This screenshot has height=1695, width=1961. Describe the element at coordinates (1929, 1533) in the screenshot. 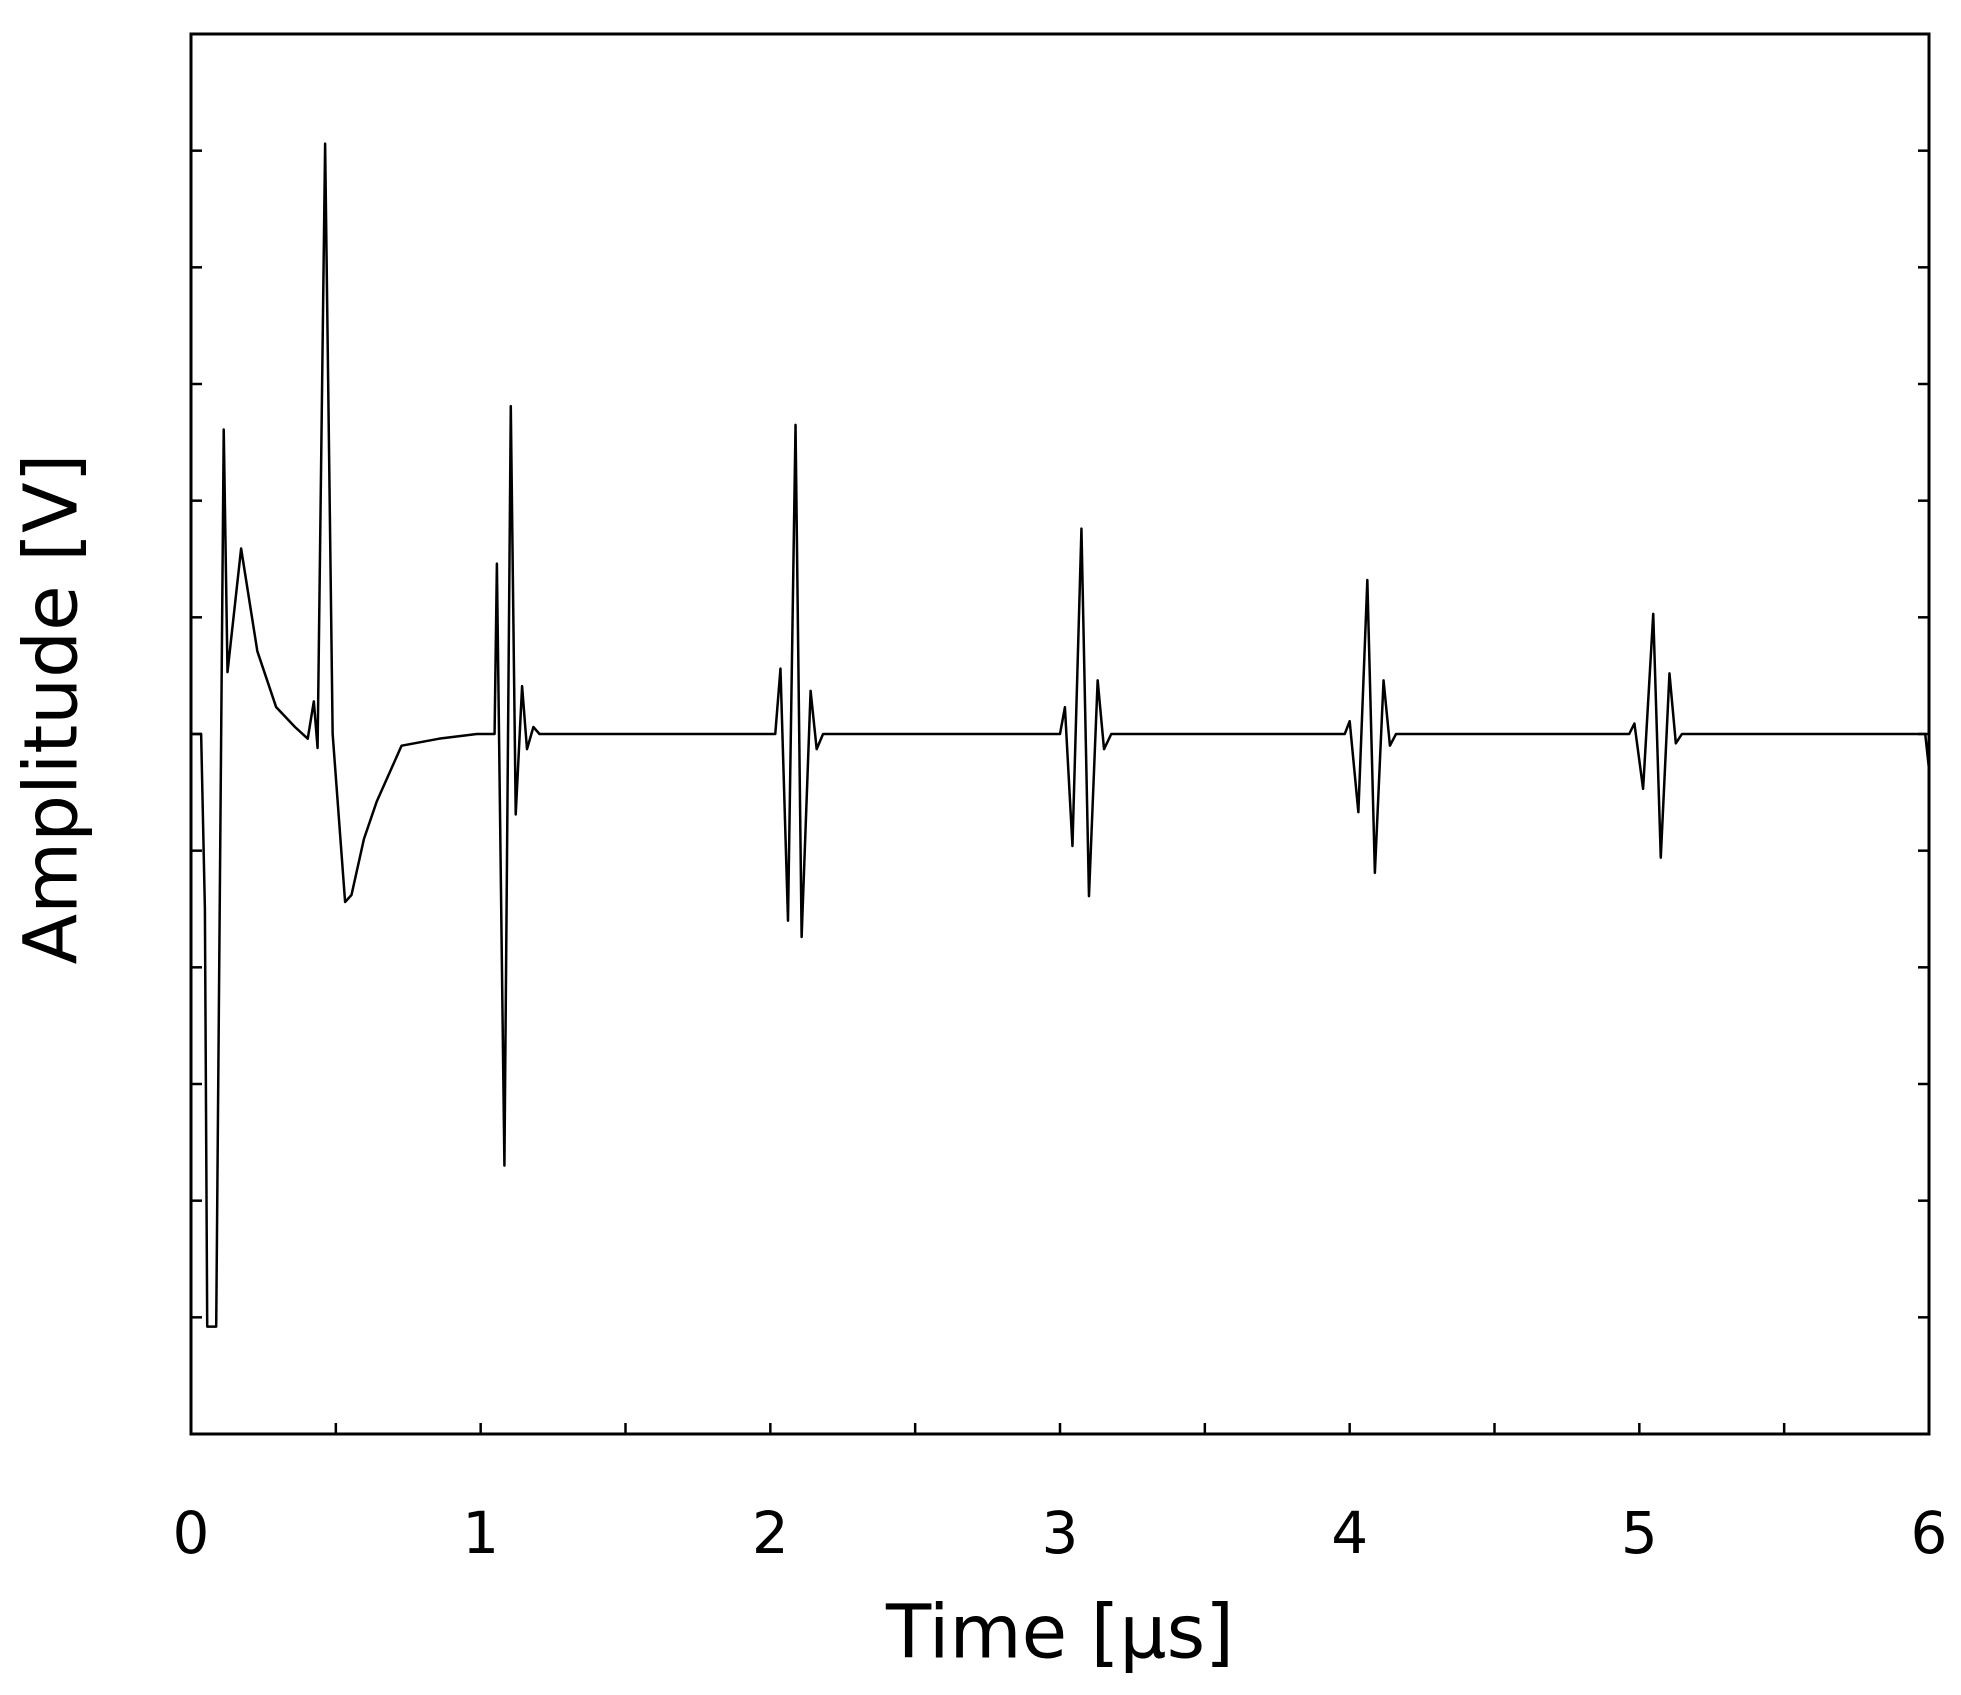

I see `x-tick-label: 6` at that location.